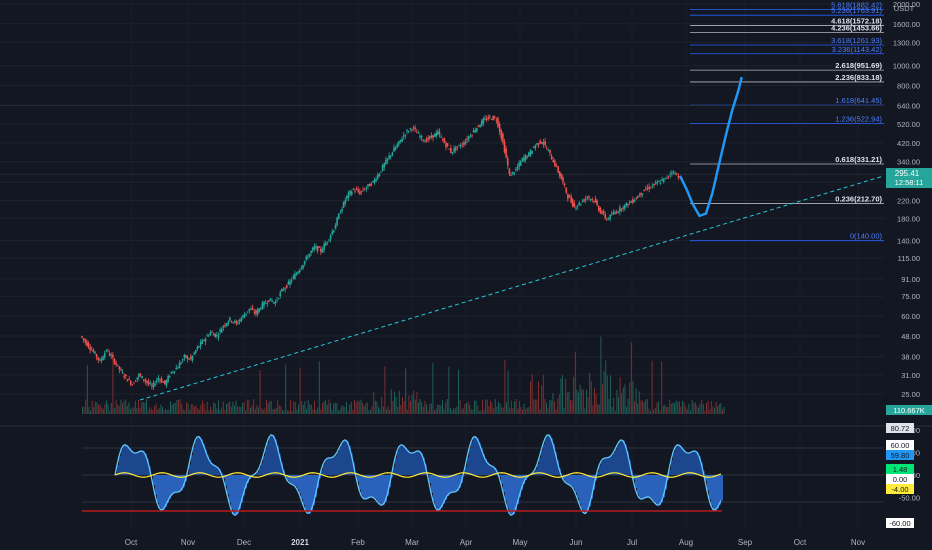 The image size is (932, 550). What do you see at coordinates (900, 428) in the screenshot?
I see `indicator-tag` at bounding box center [900, 428].